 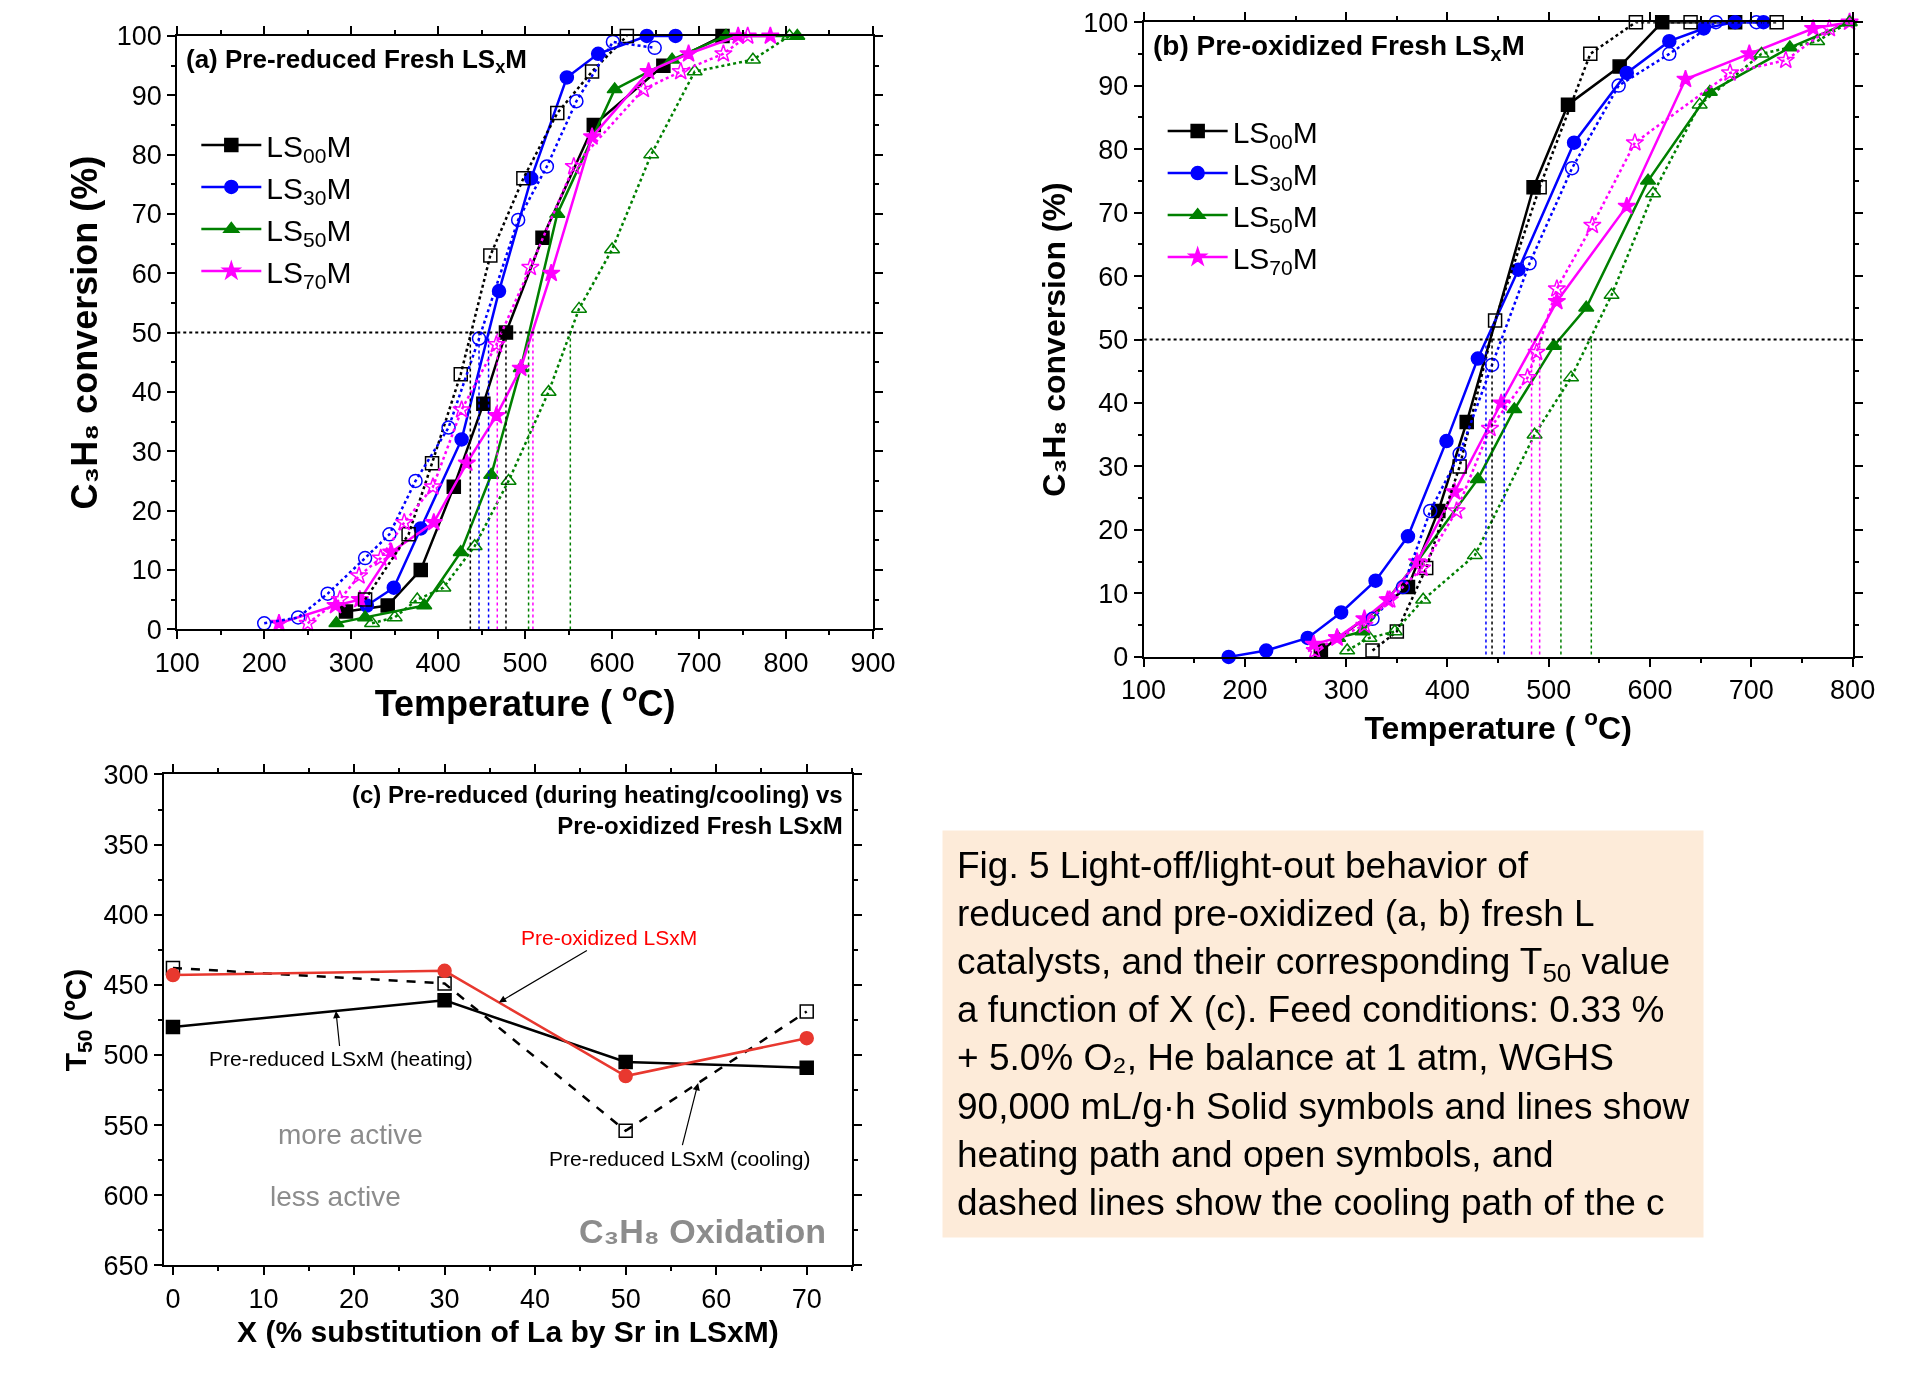 What do you see at coordinates (126, 1265) in the screenshot?
I see `y-tick-label: 650` at bounding box center [126, 1265].